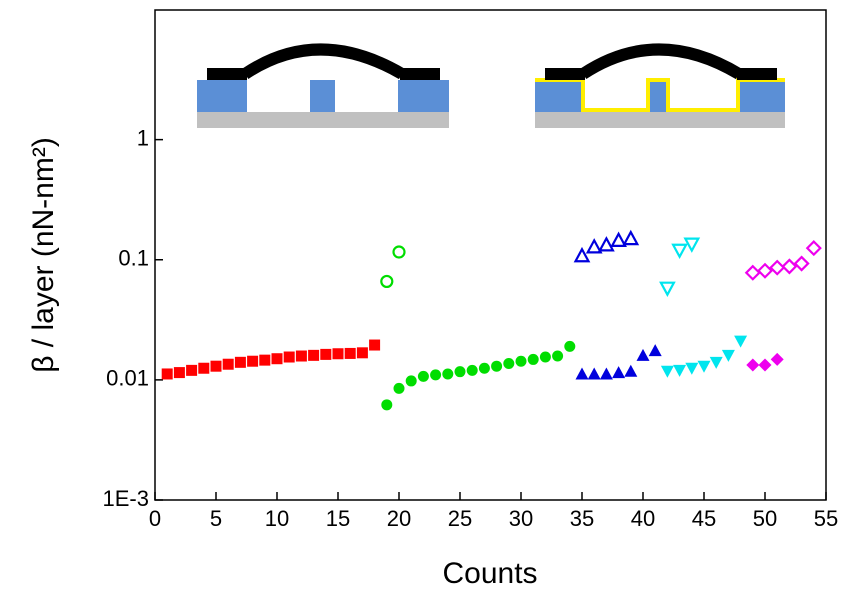 The width and height of the screenshot is (845, 595). Describe the element at coordinates (133, 258) in the screenshot. I see `y-tick-label: 0.1` at that location.